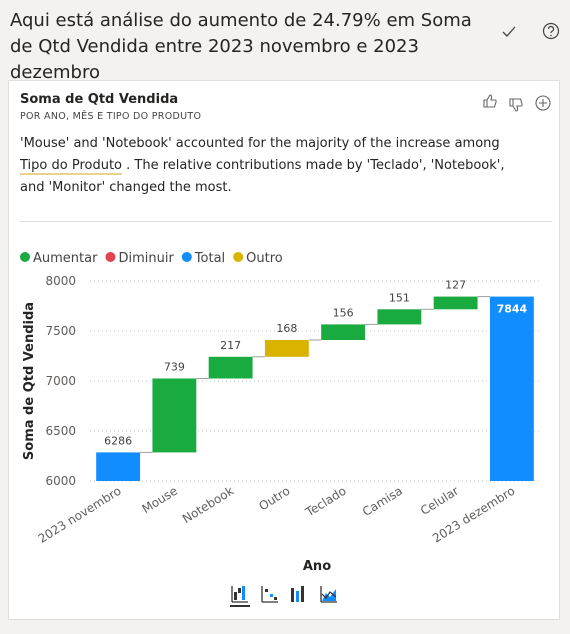  What do you see at coordinates (317, 566) in the screenshot?
I see `x-axis-title: Ano` at bounding box center [317, 566].